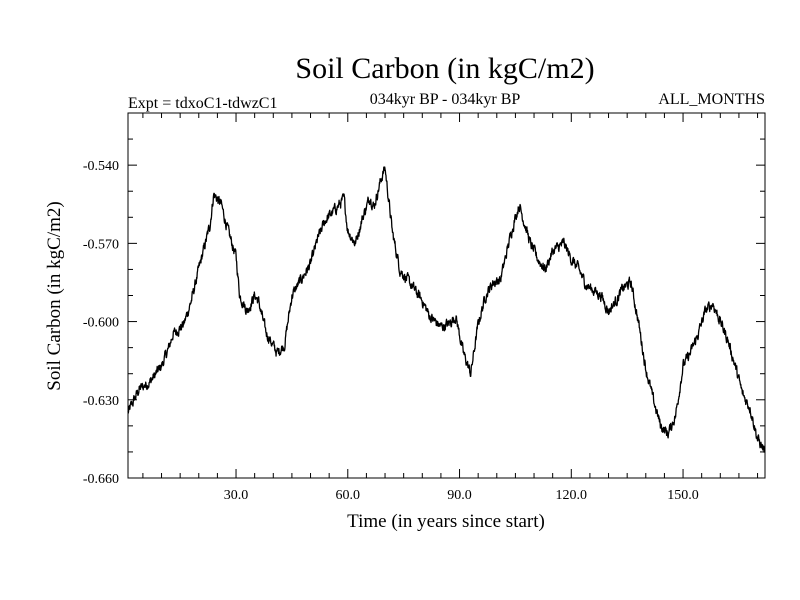 This screenshot has height=600, width=800. Describe the element at coordinates (101, 166) in the screenshot. I see `y-tick-label: -0.540` at that location.